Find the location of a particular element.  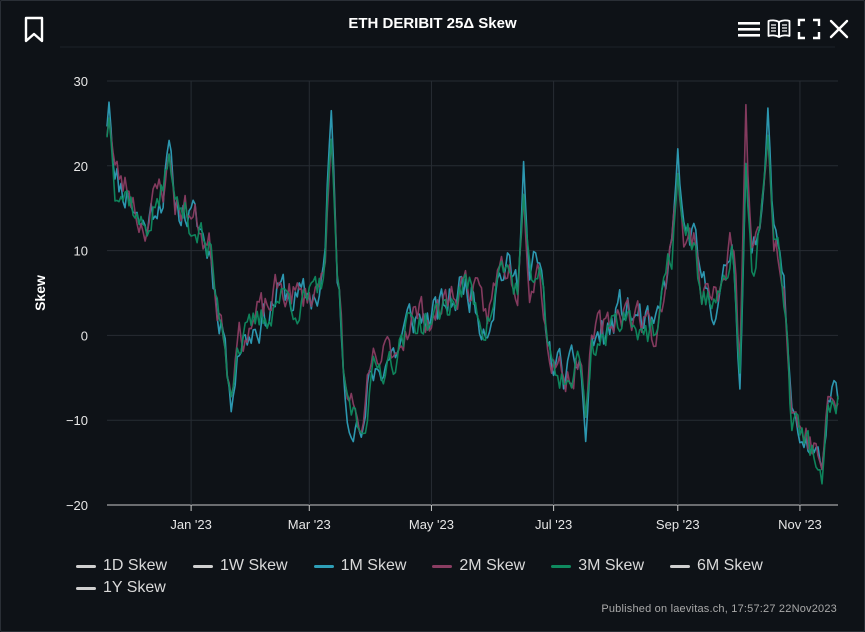

bookmark-icon is located at coordinates (34, 30).